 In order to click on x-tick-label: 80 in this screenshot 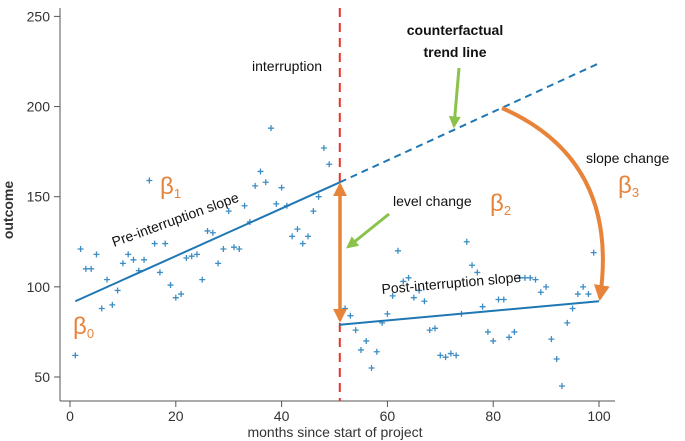, I will do `click(493, 416)`.